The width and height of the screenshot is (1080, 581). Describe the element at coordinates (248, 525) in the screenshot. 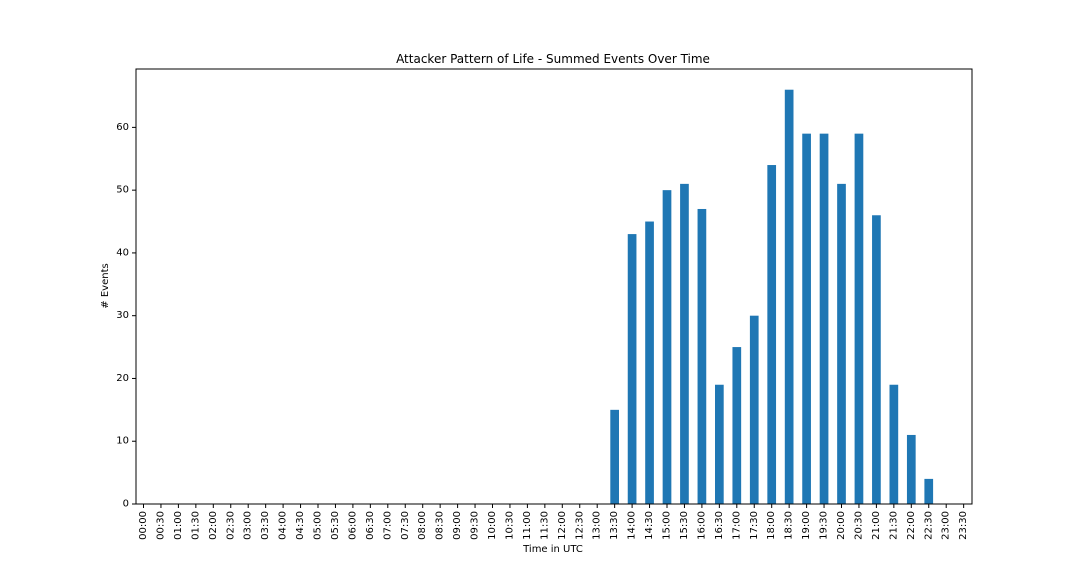

I see `x-tick-label: 03:00` at that location.